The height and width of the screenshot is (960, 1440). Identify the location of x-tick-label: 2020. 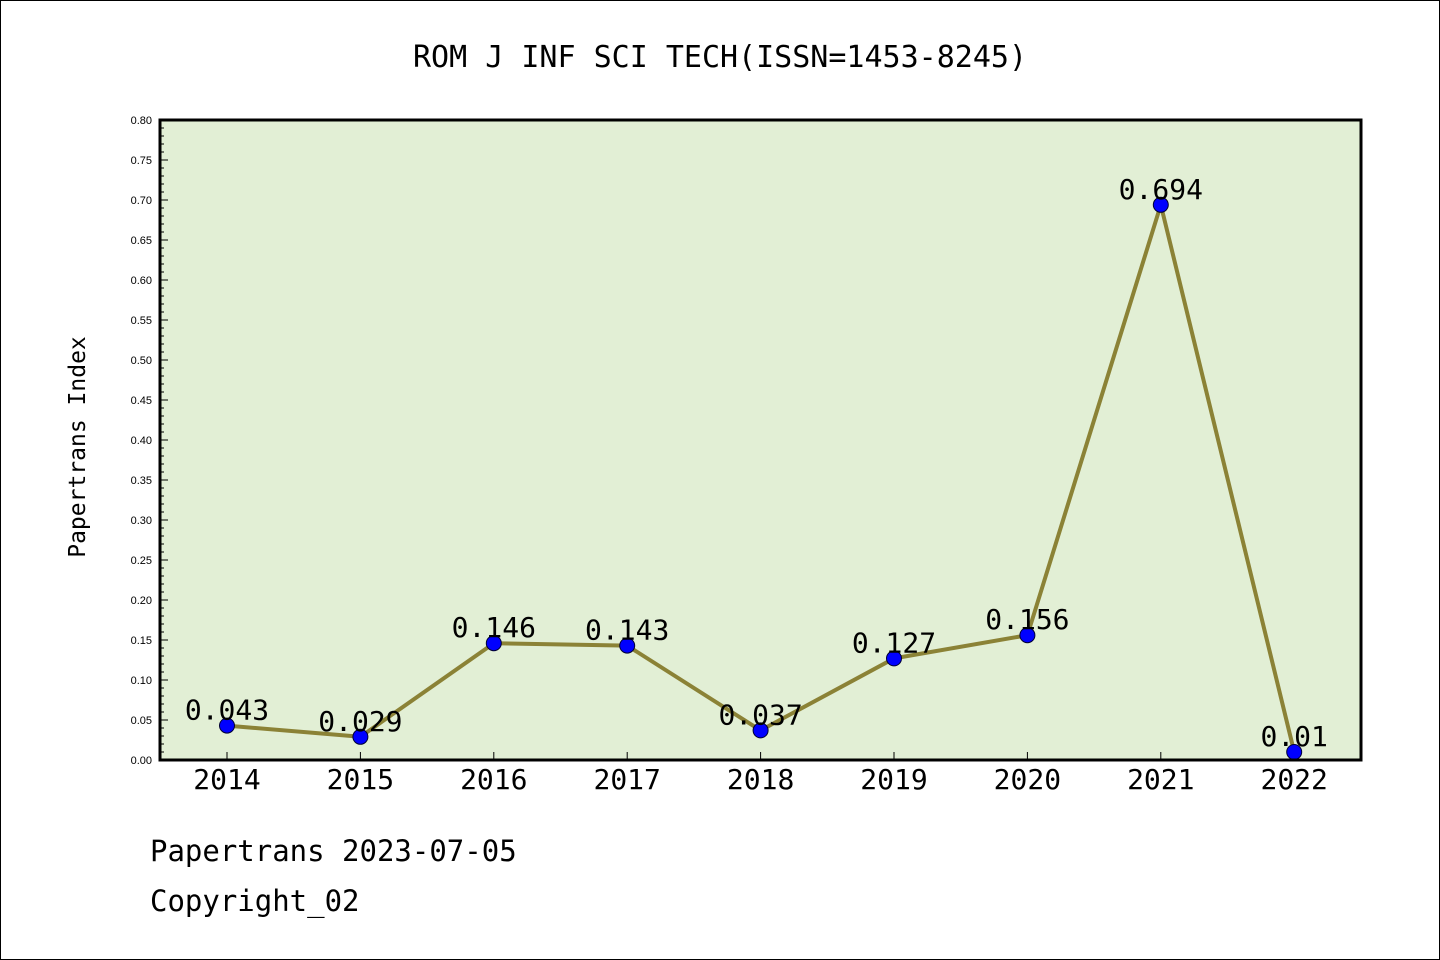
(1027, 779).